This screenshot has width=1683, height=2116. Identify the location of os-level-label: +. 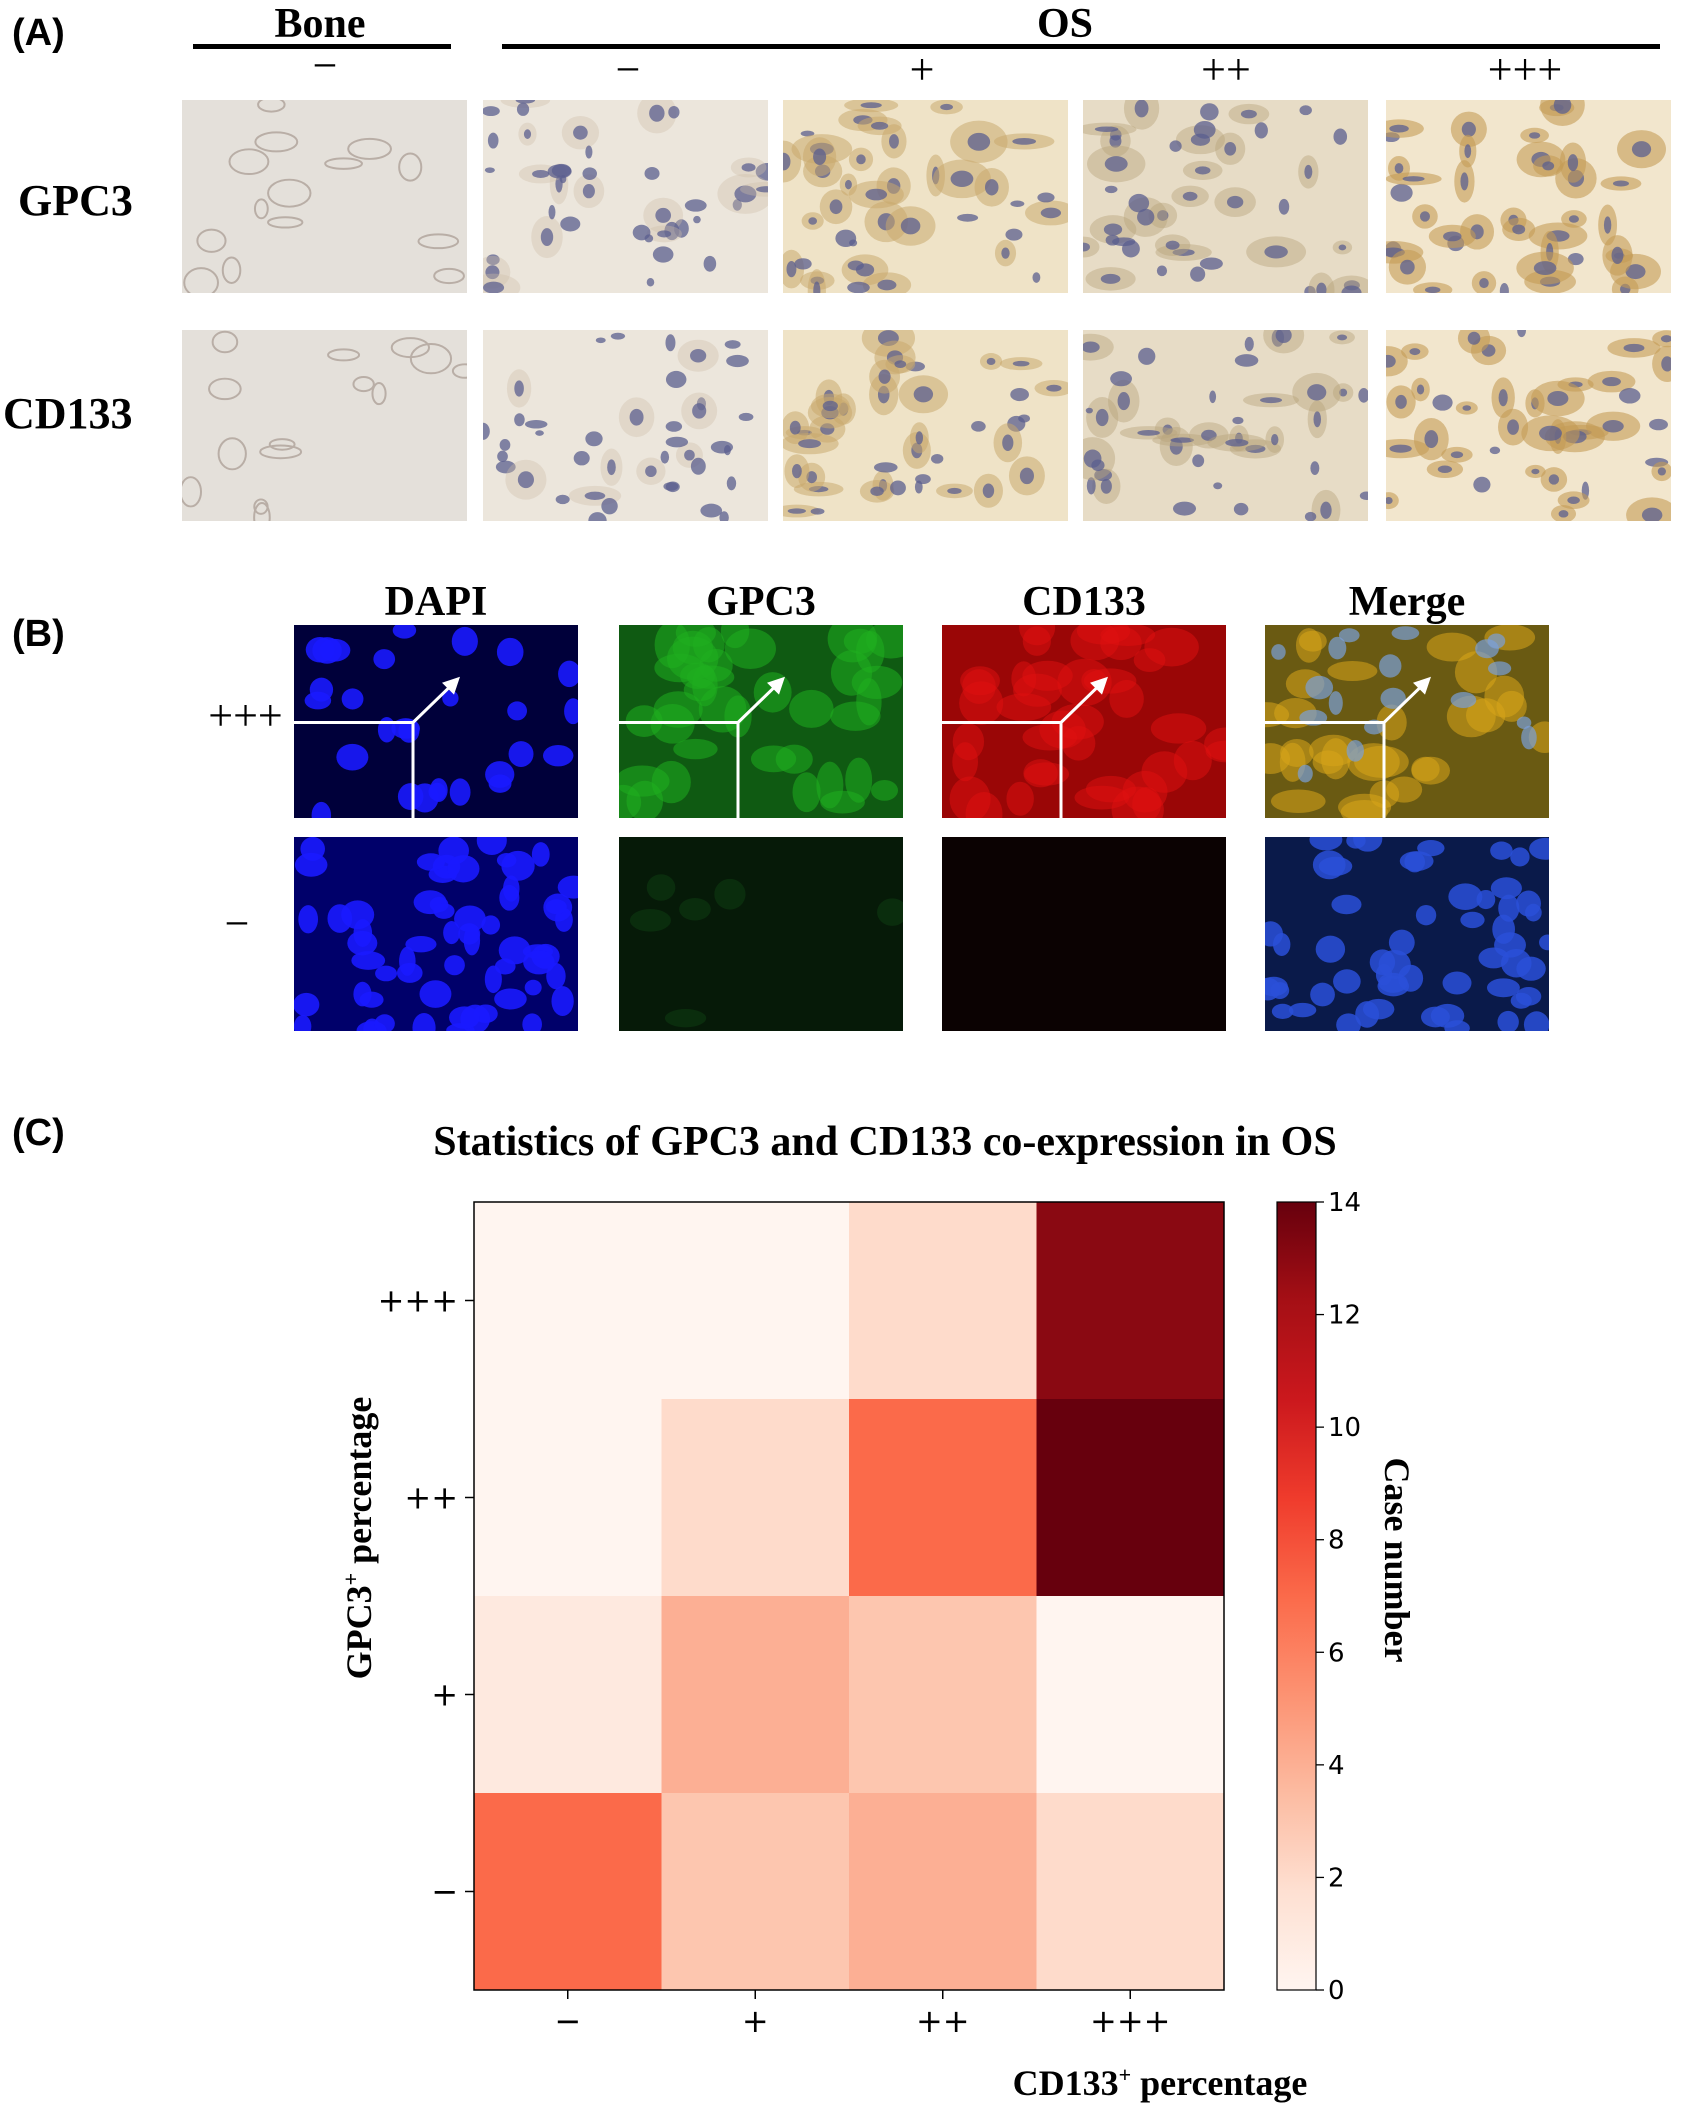
(922, 69).